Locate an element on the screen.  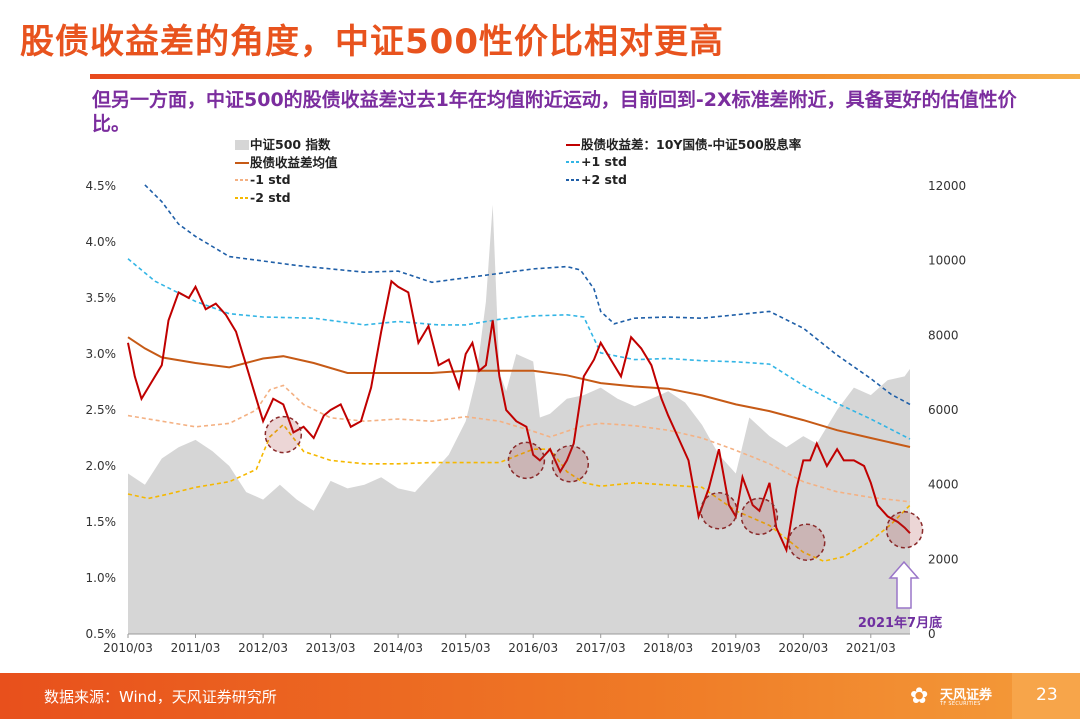
left-axis-ticks: 0.5% 1.0% 1.5% 2.0% 2.5% 3.0% 3.5% 4.0% 4.5% is located at coordinates (101, 410).